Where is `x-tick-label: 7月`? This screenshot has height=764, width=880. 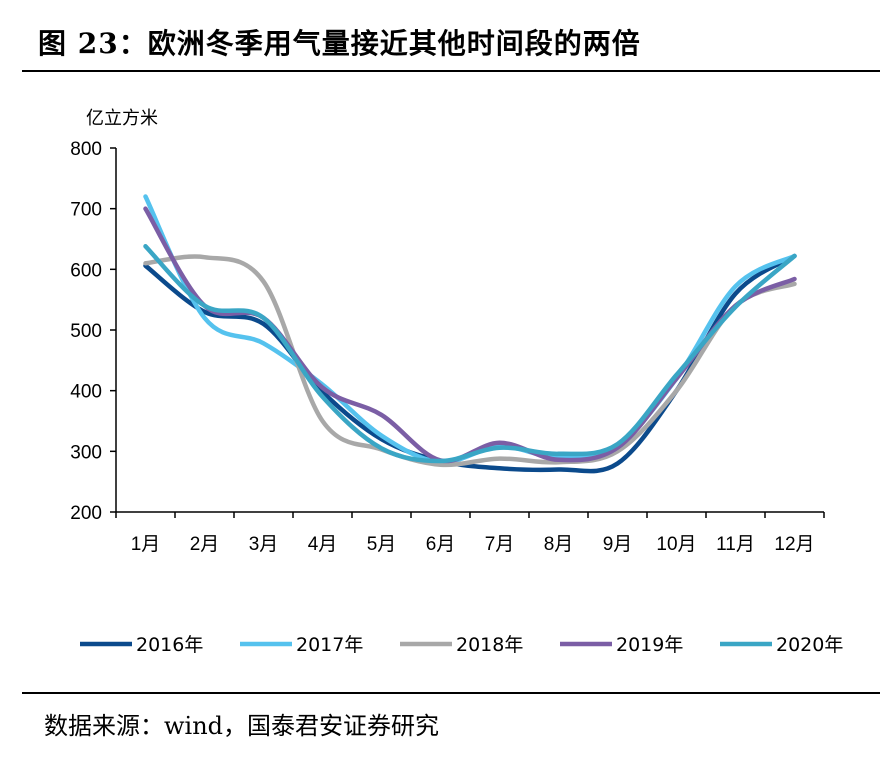
x-tick-label: 7月 is located at coordinates (500, 544).